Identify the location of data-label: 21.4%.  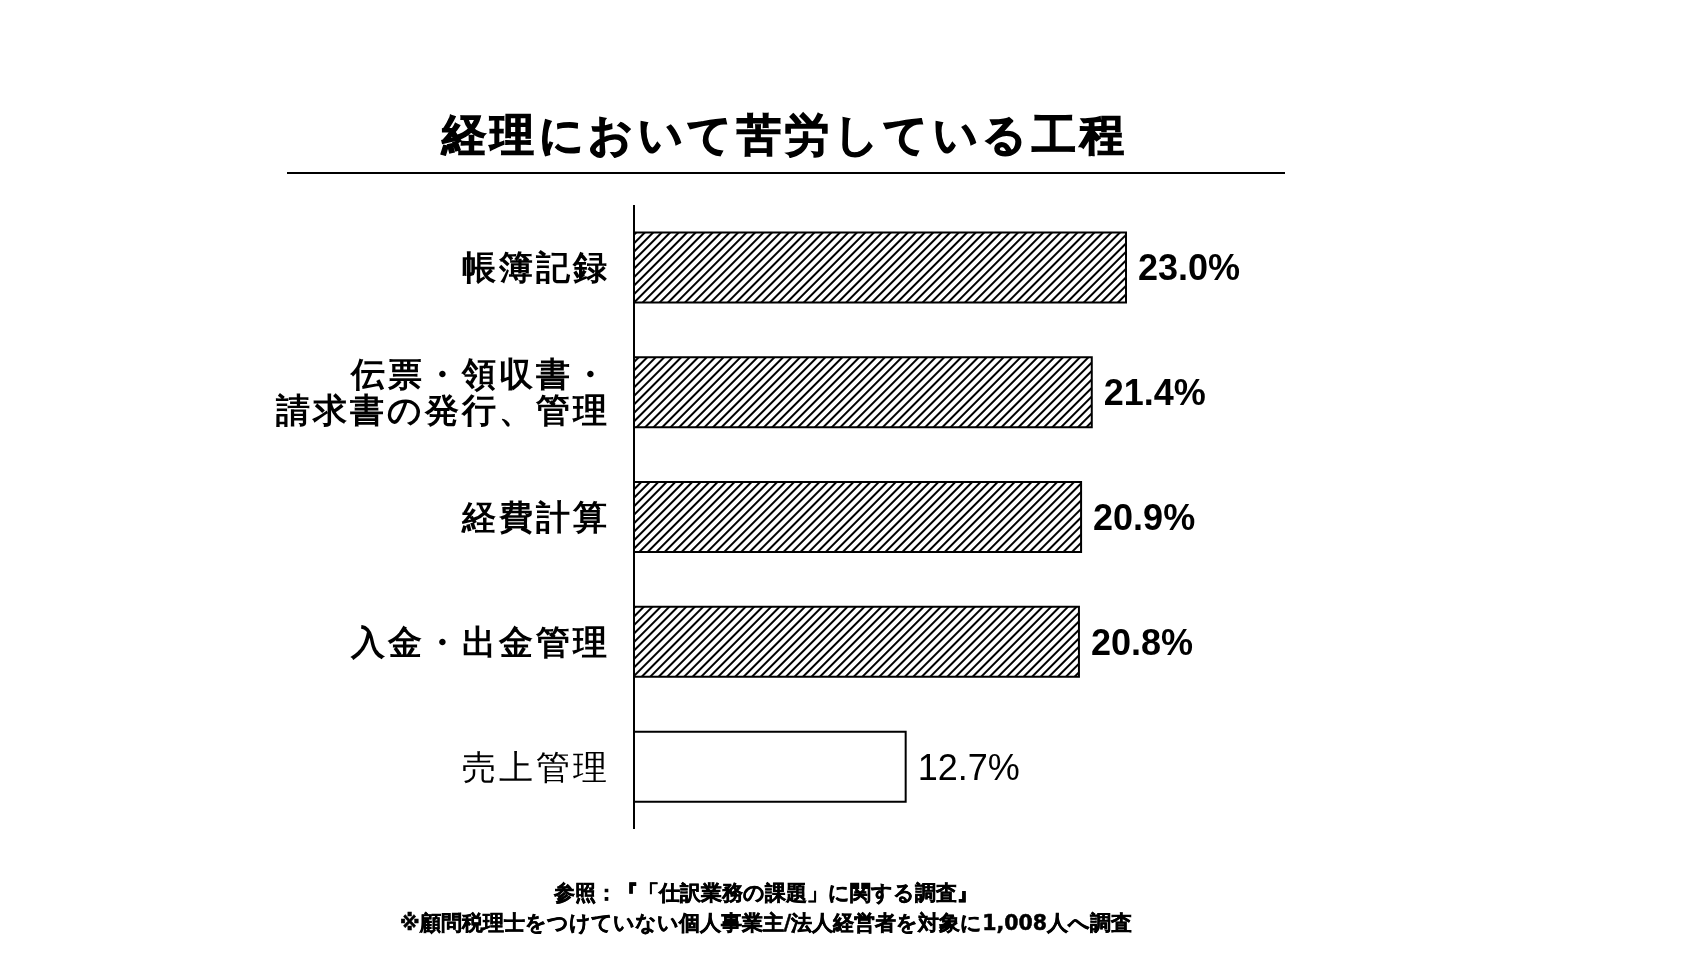
(1154, 393).